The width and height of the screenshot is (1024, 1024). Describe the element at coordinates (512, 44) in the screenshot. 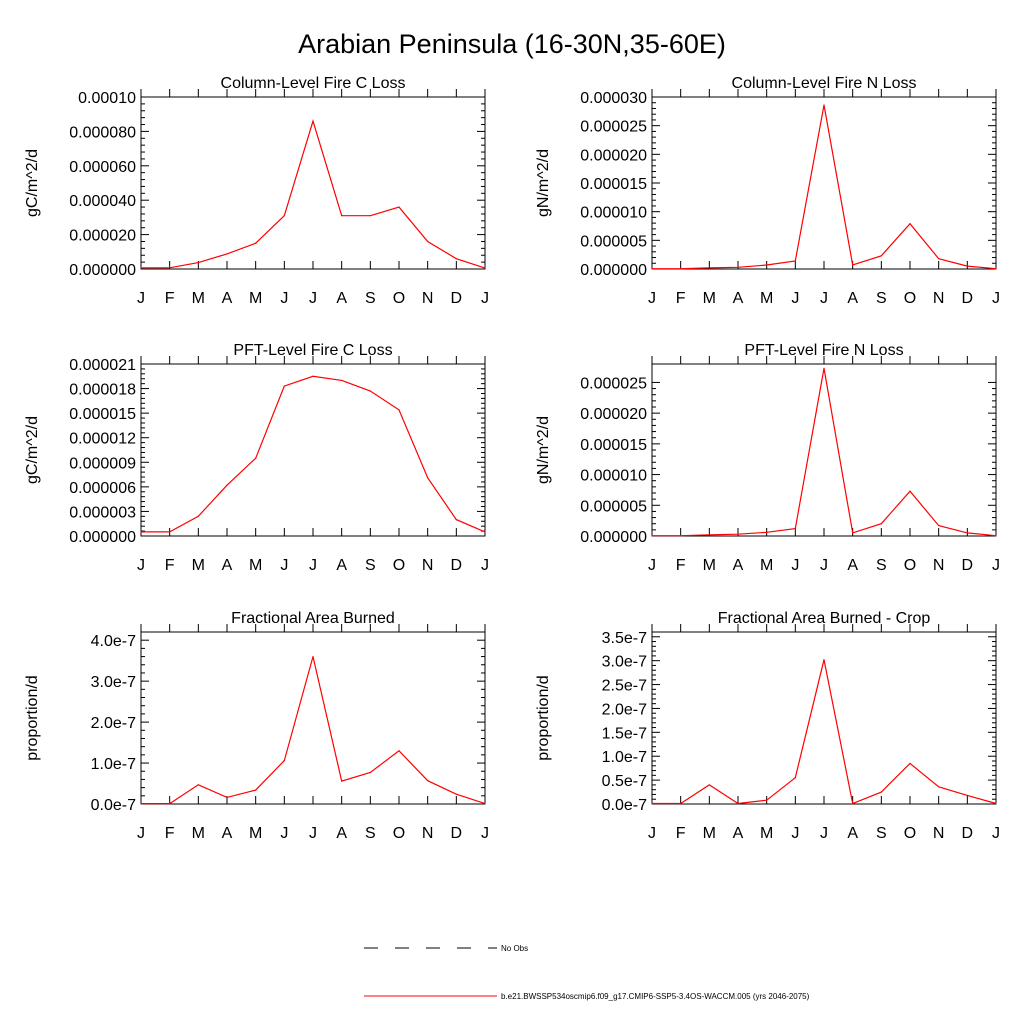

I see `figure-title: Arabian Peninsula (16-30N,35-60E)` at that location.